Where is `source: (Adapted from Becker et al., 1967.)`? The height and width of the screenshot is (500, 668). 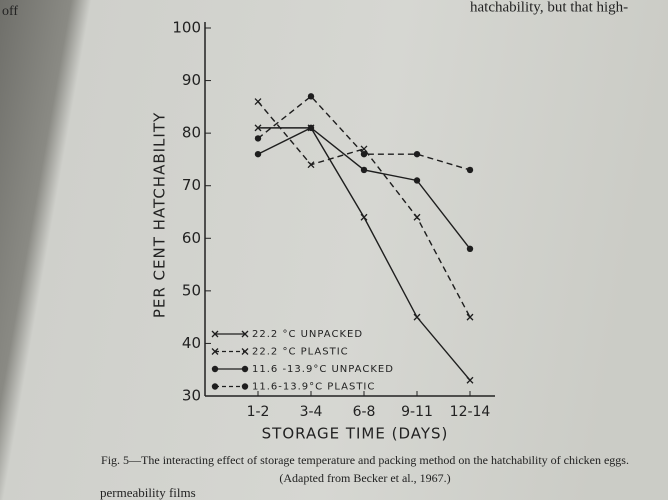 source: (Adapted from Becker et al., 1967.) is located at coordinates (364, 478).